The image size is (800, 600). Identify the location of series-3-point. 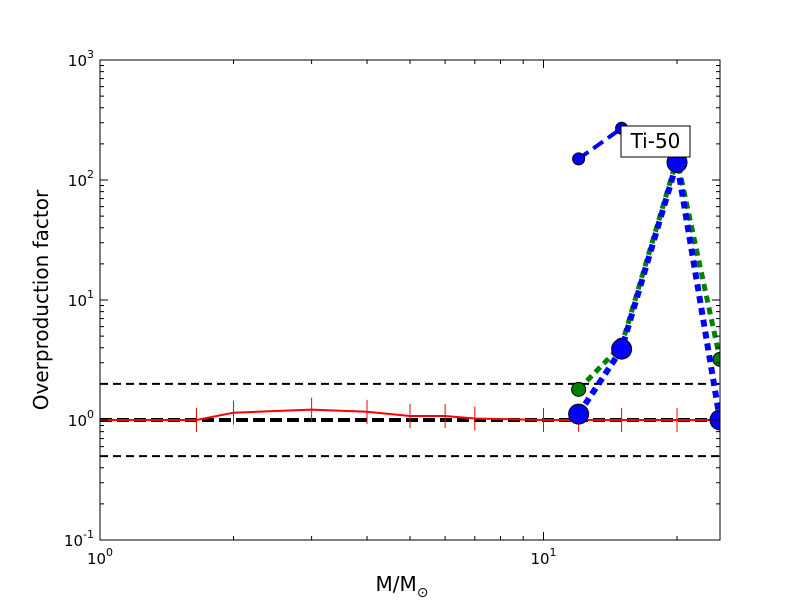
(579, 389).